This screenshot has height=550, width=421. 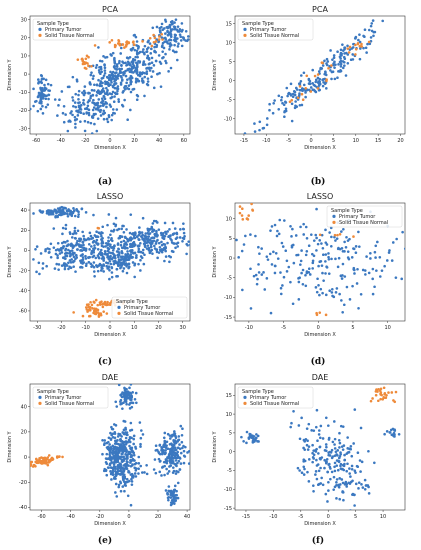 What do you see at coordinates (24, 20) in the screenshot?
I see `y-tick-label: 30` at bounding box center [24, 20].